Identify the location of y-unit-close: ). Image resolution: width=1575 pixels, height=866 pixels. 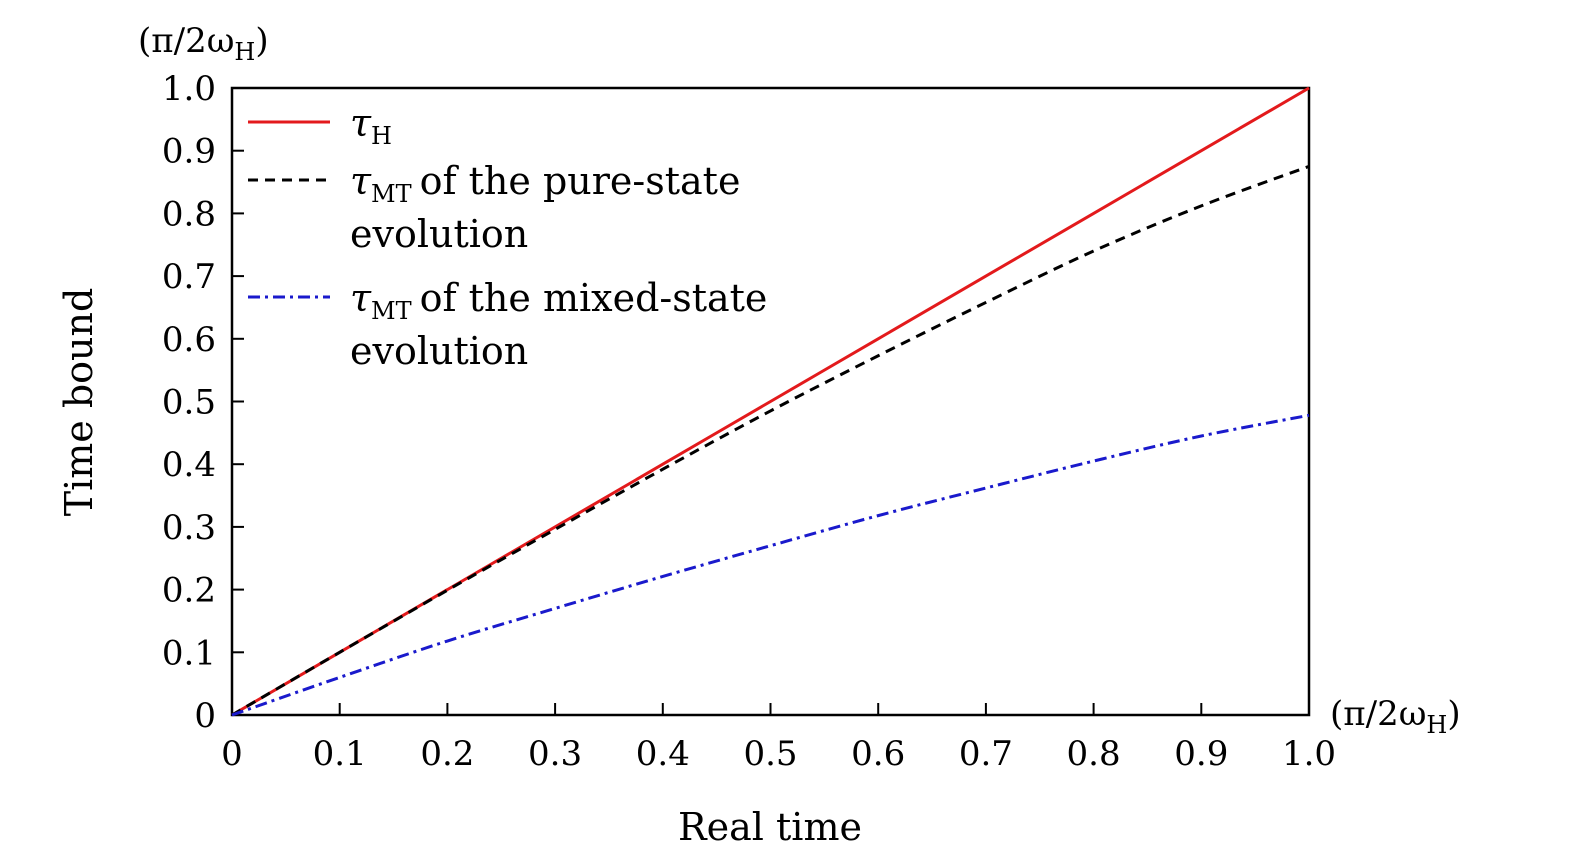
(261, 41).